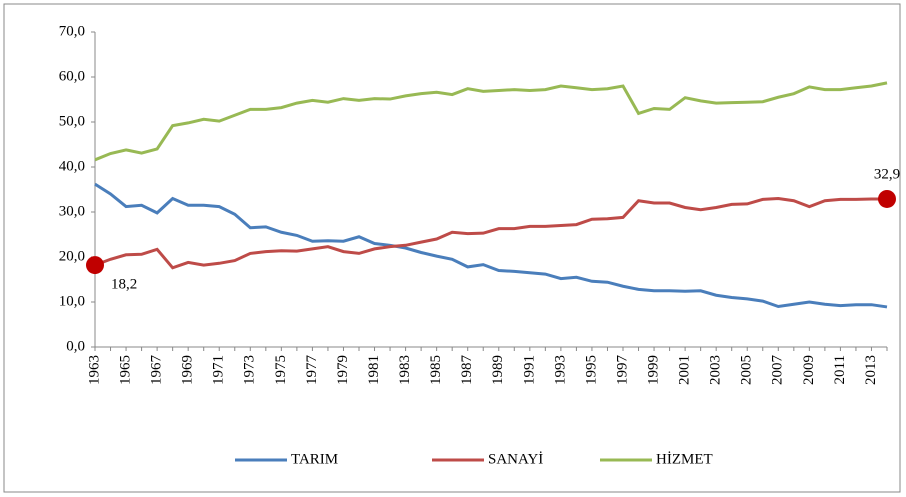  I want to click on data-label: 32,9, so click(887, 174).